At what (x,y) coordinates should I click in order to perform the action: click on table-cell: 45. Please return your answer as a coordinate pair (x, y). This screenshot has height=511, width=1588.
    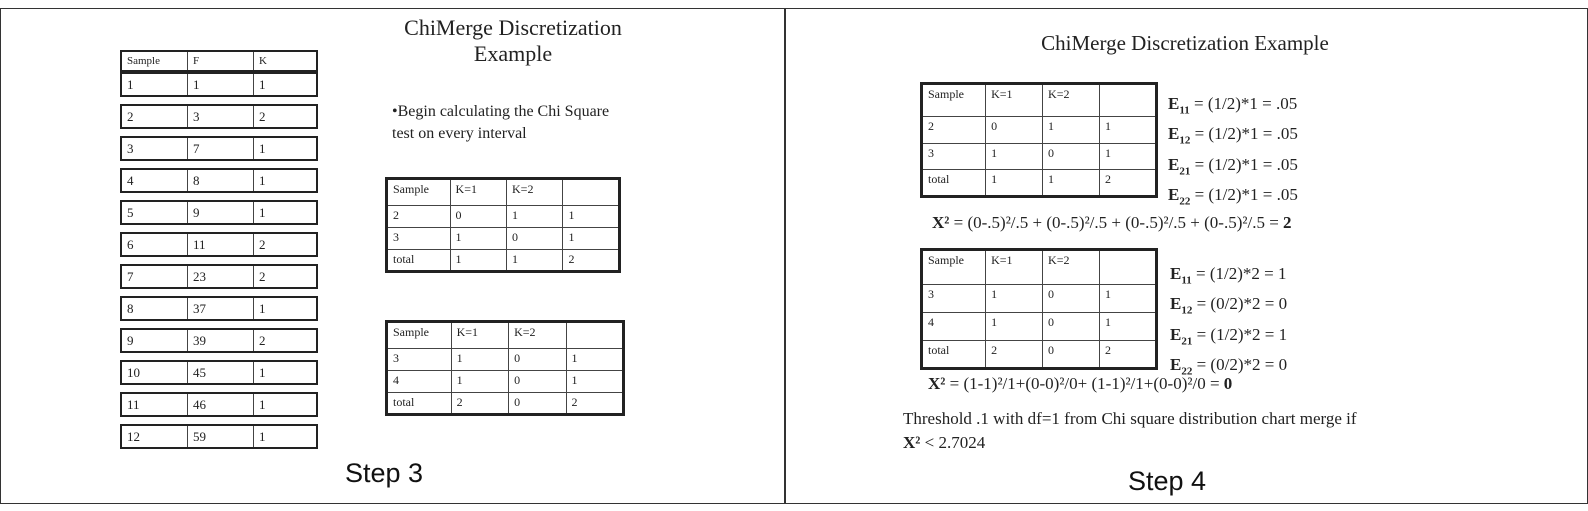
    Looking at the image, I should click on (221, 372).